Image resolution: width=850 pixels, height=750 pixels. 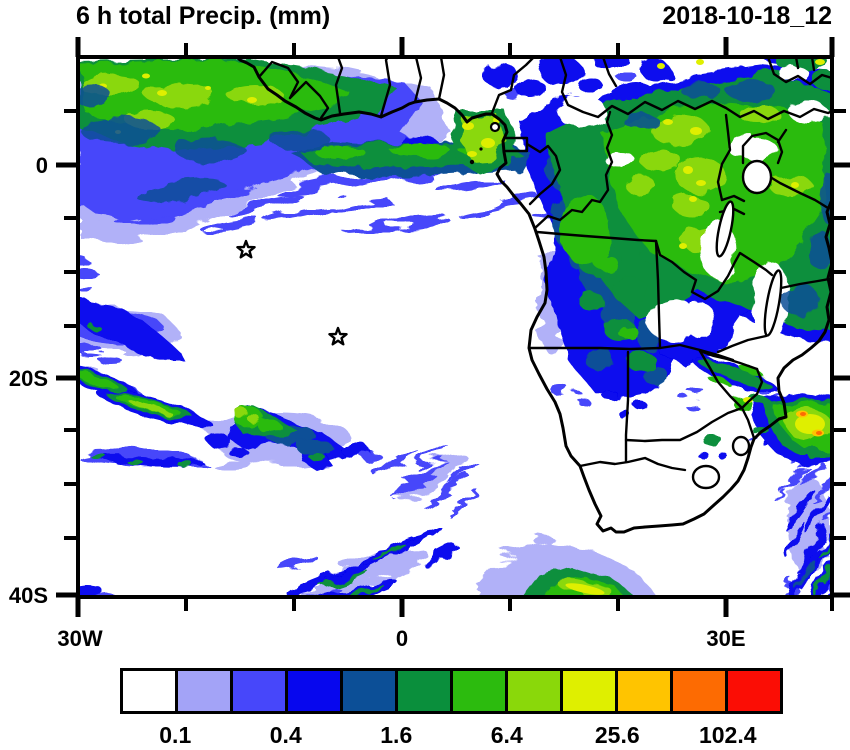 What do you see at coordinates (28, 378) in the screenshot?
I see `y-tick-label-20s: 20S` at bounding box center [28, 378].